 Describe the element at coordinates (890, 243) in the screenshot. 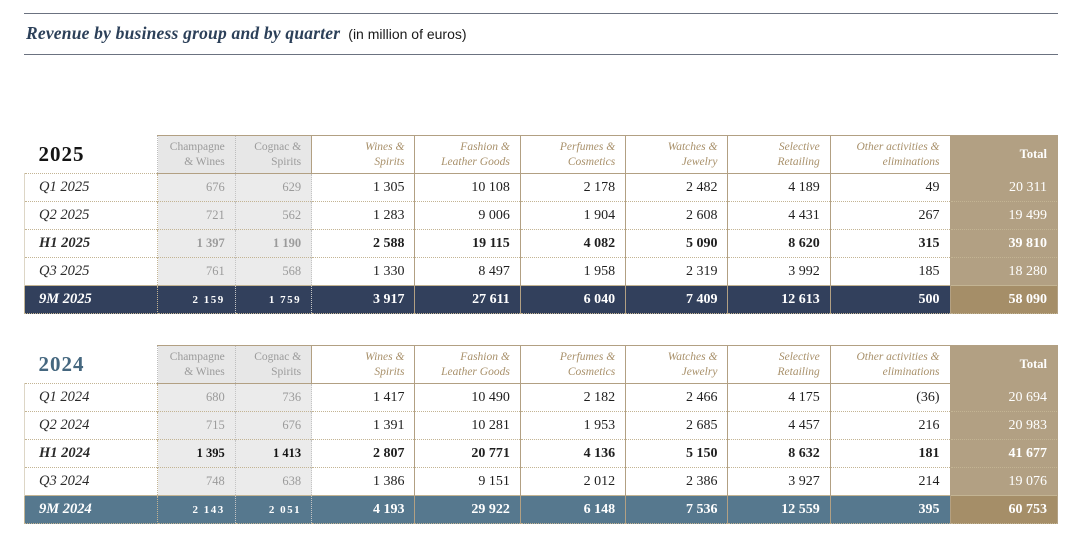

I see `value-cell: 315` at that location.